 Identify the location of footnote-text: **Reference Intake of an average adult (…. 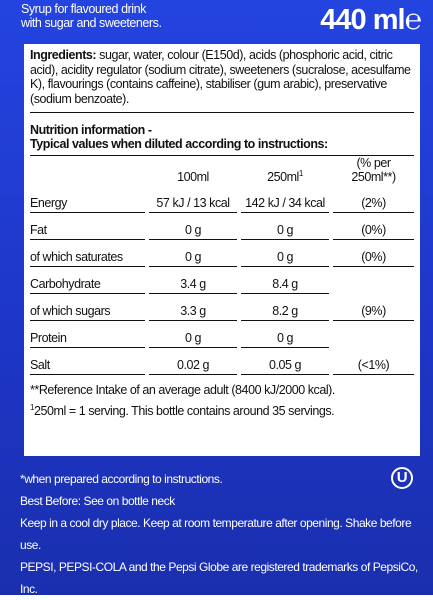
(182, 390).